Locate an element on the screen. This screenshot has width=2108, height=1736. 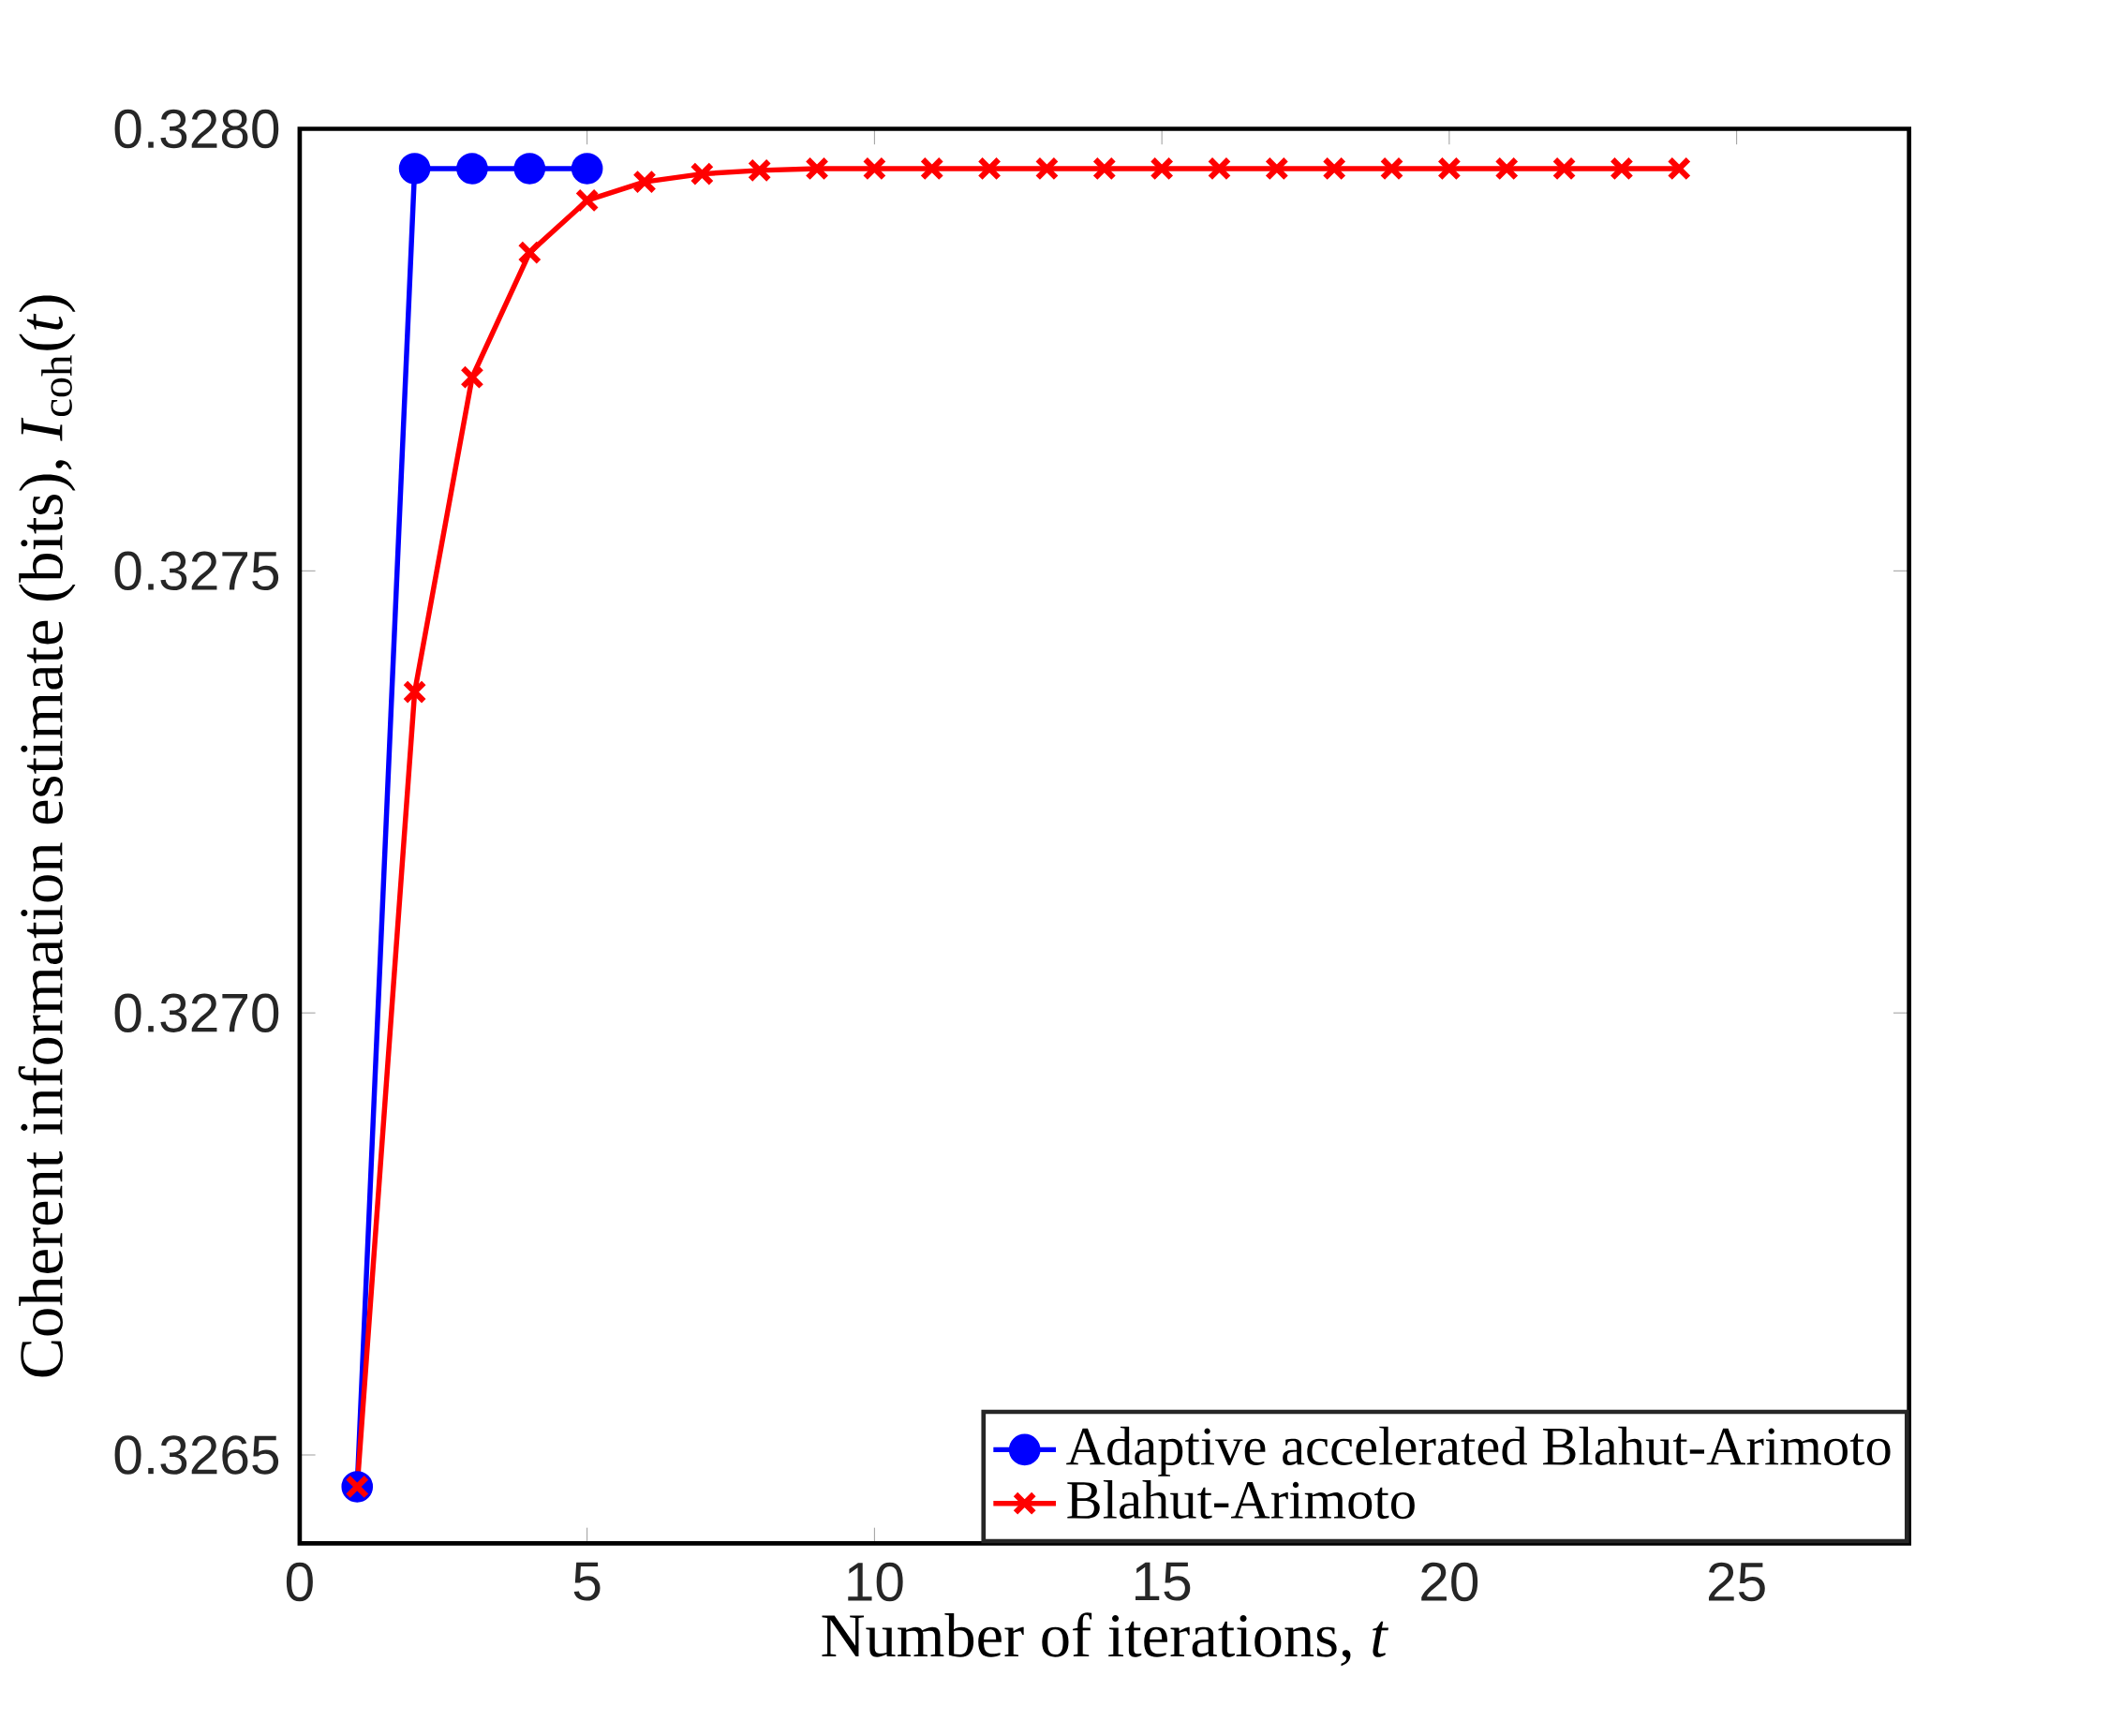
y-tick-label: 0.3275 is located at coordinates (196, 571).